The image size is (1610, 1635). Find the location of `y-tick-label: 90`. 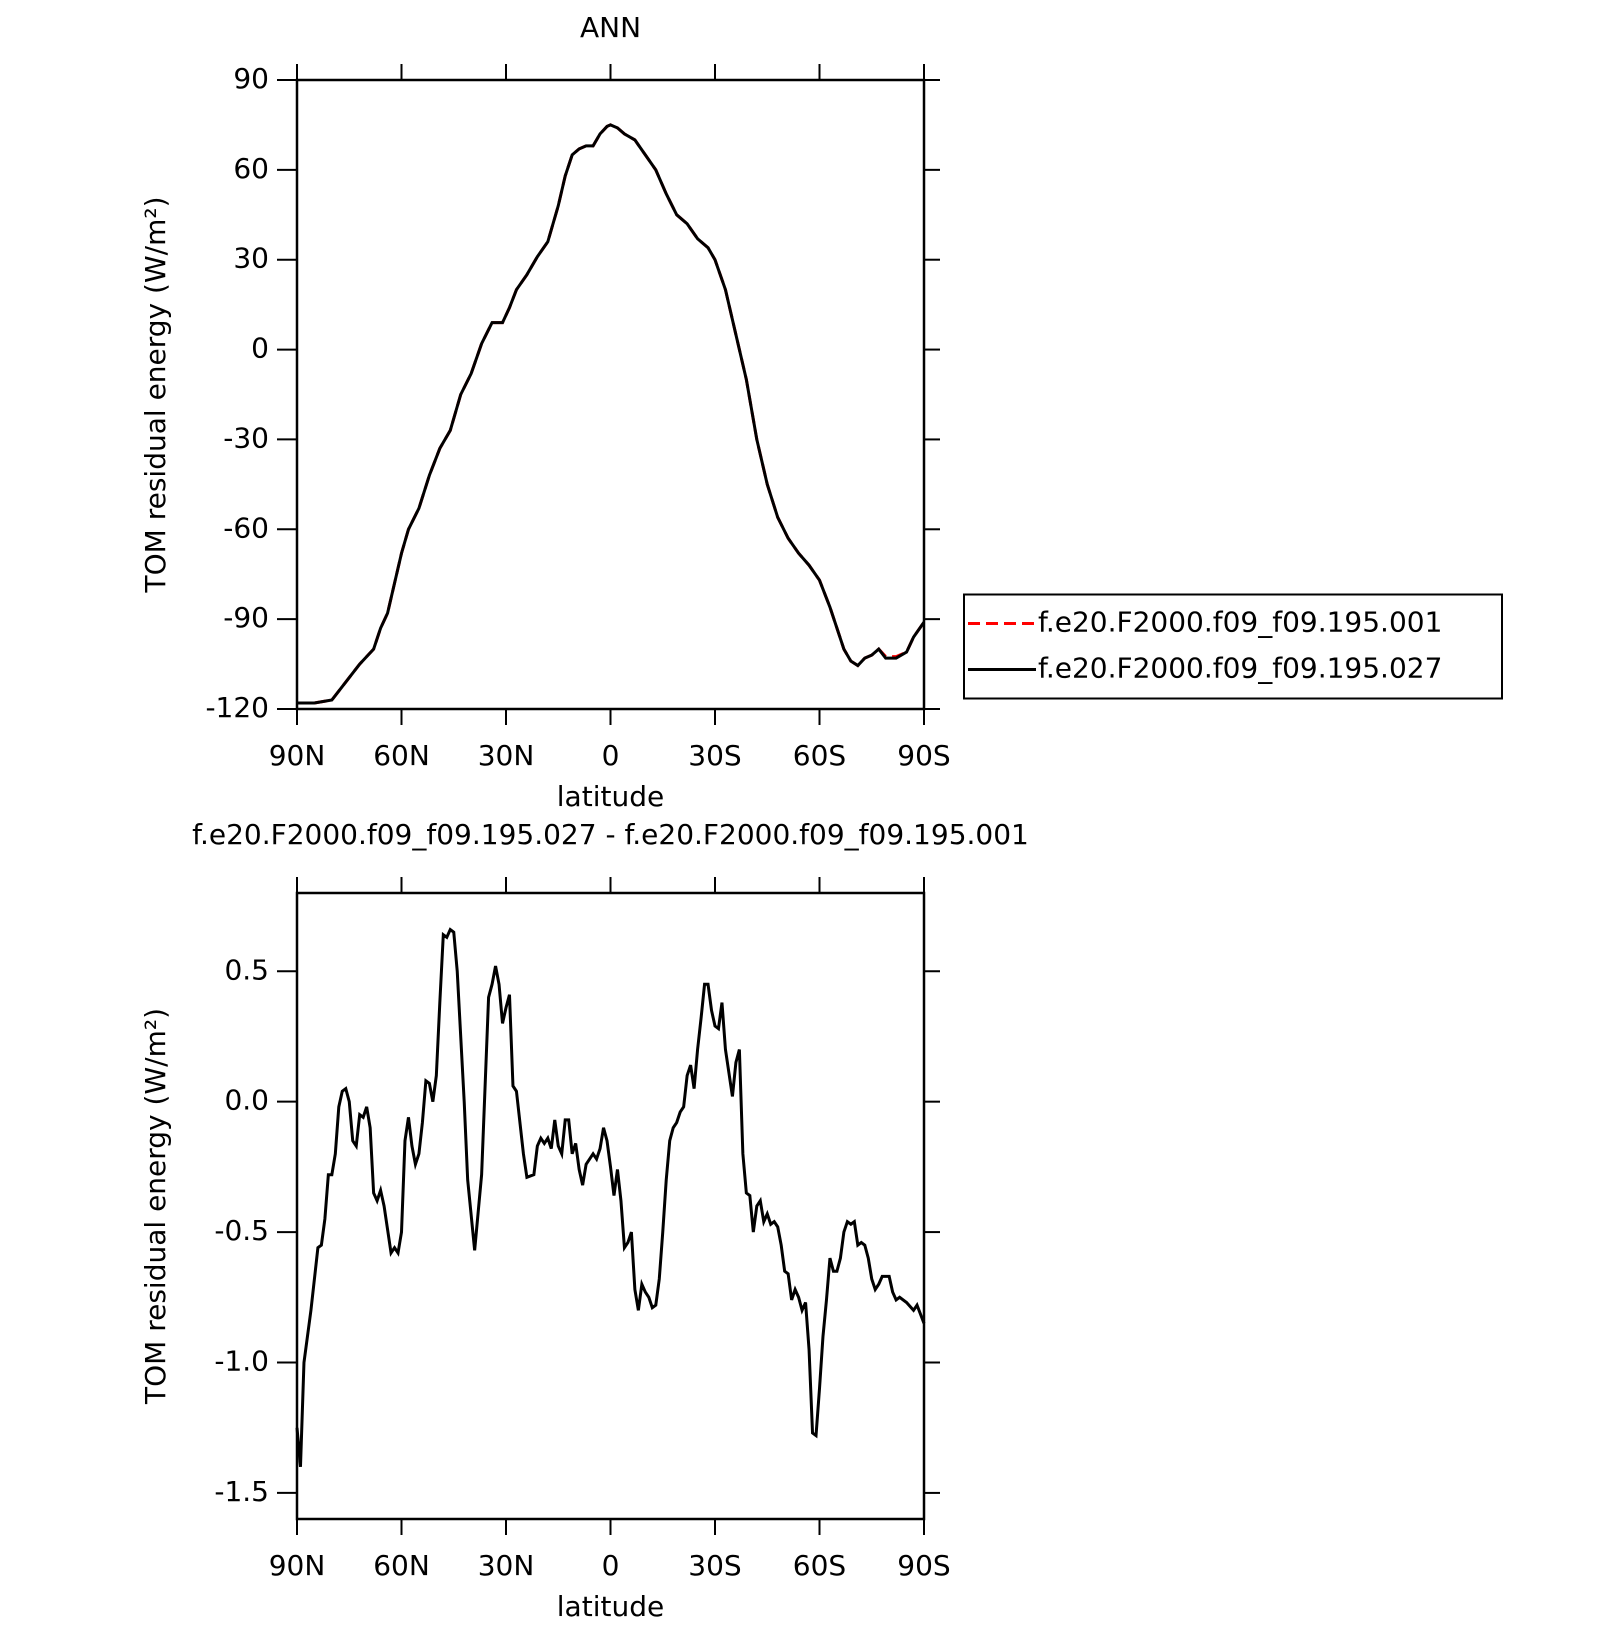

y-tick-label: 90 is located at coordinates (251, 78).